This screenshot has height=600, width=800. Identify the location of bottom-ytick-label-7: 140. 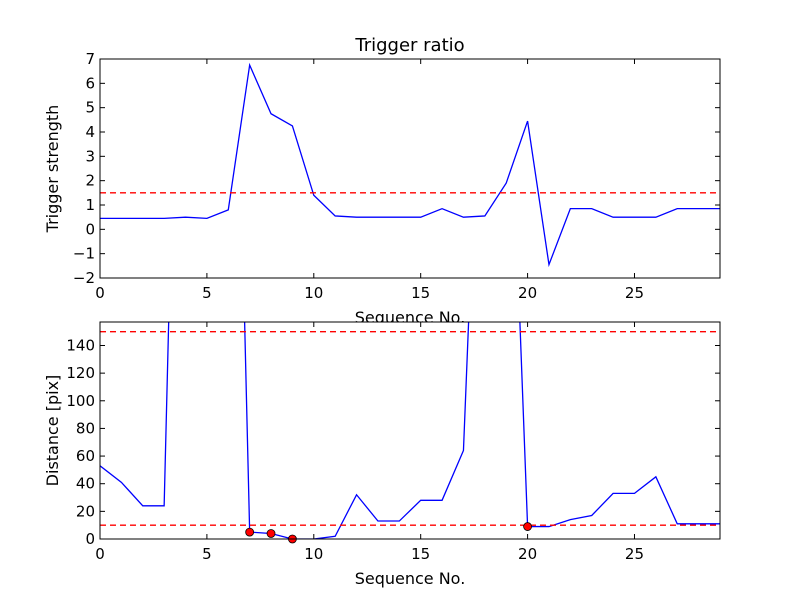
(80, 345).